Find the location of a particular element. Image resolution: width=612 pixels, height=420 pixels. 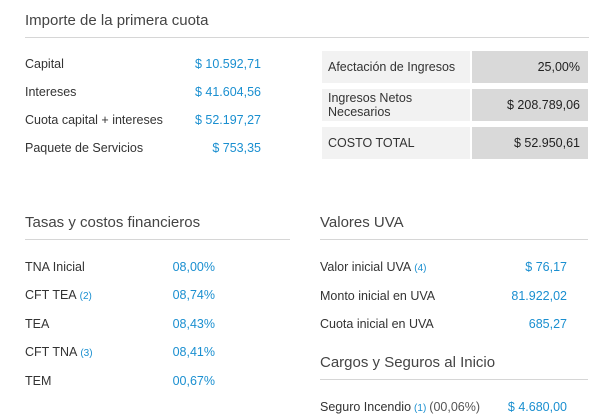

seguro-incendio-rate: (00,06%) is located at coordinates (455, 407).